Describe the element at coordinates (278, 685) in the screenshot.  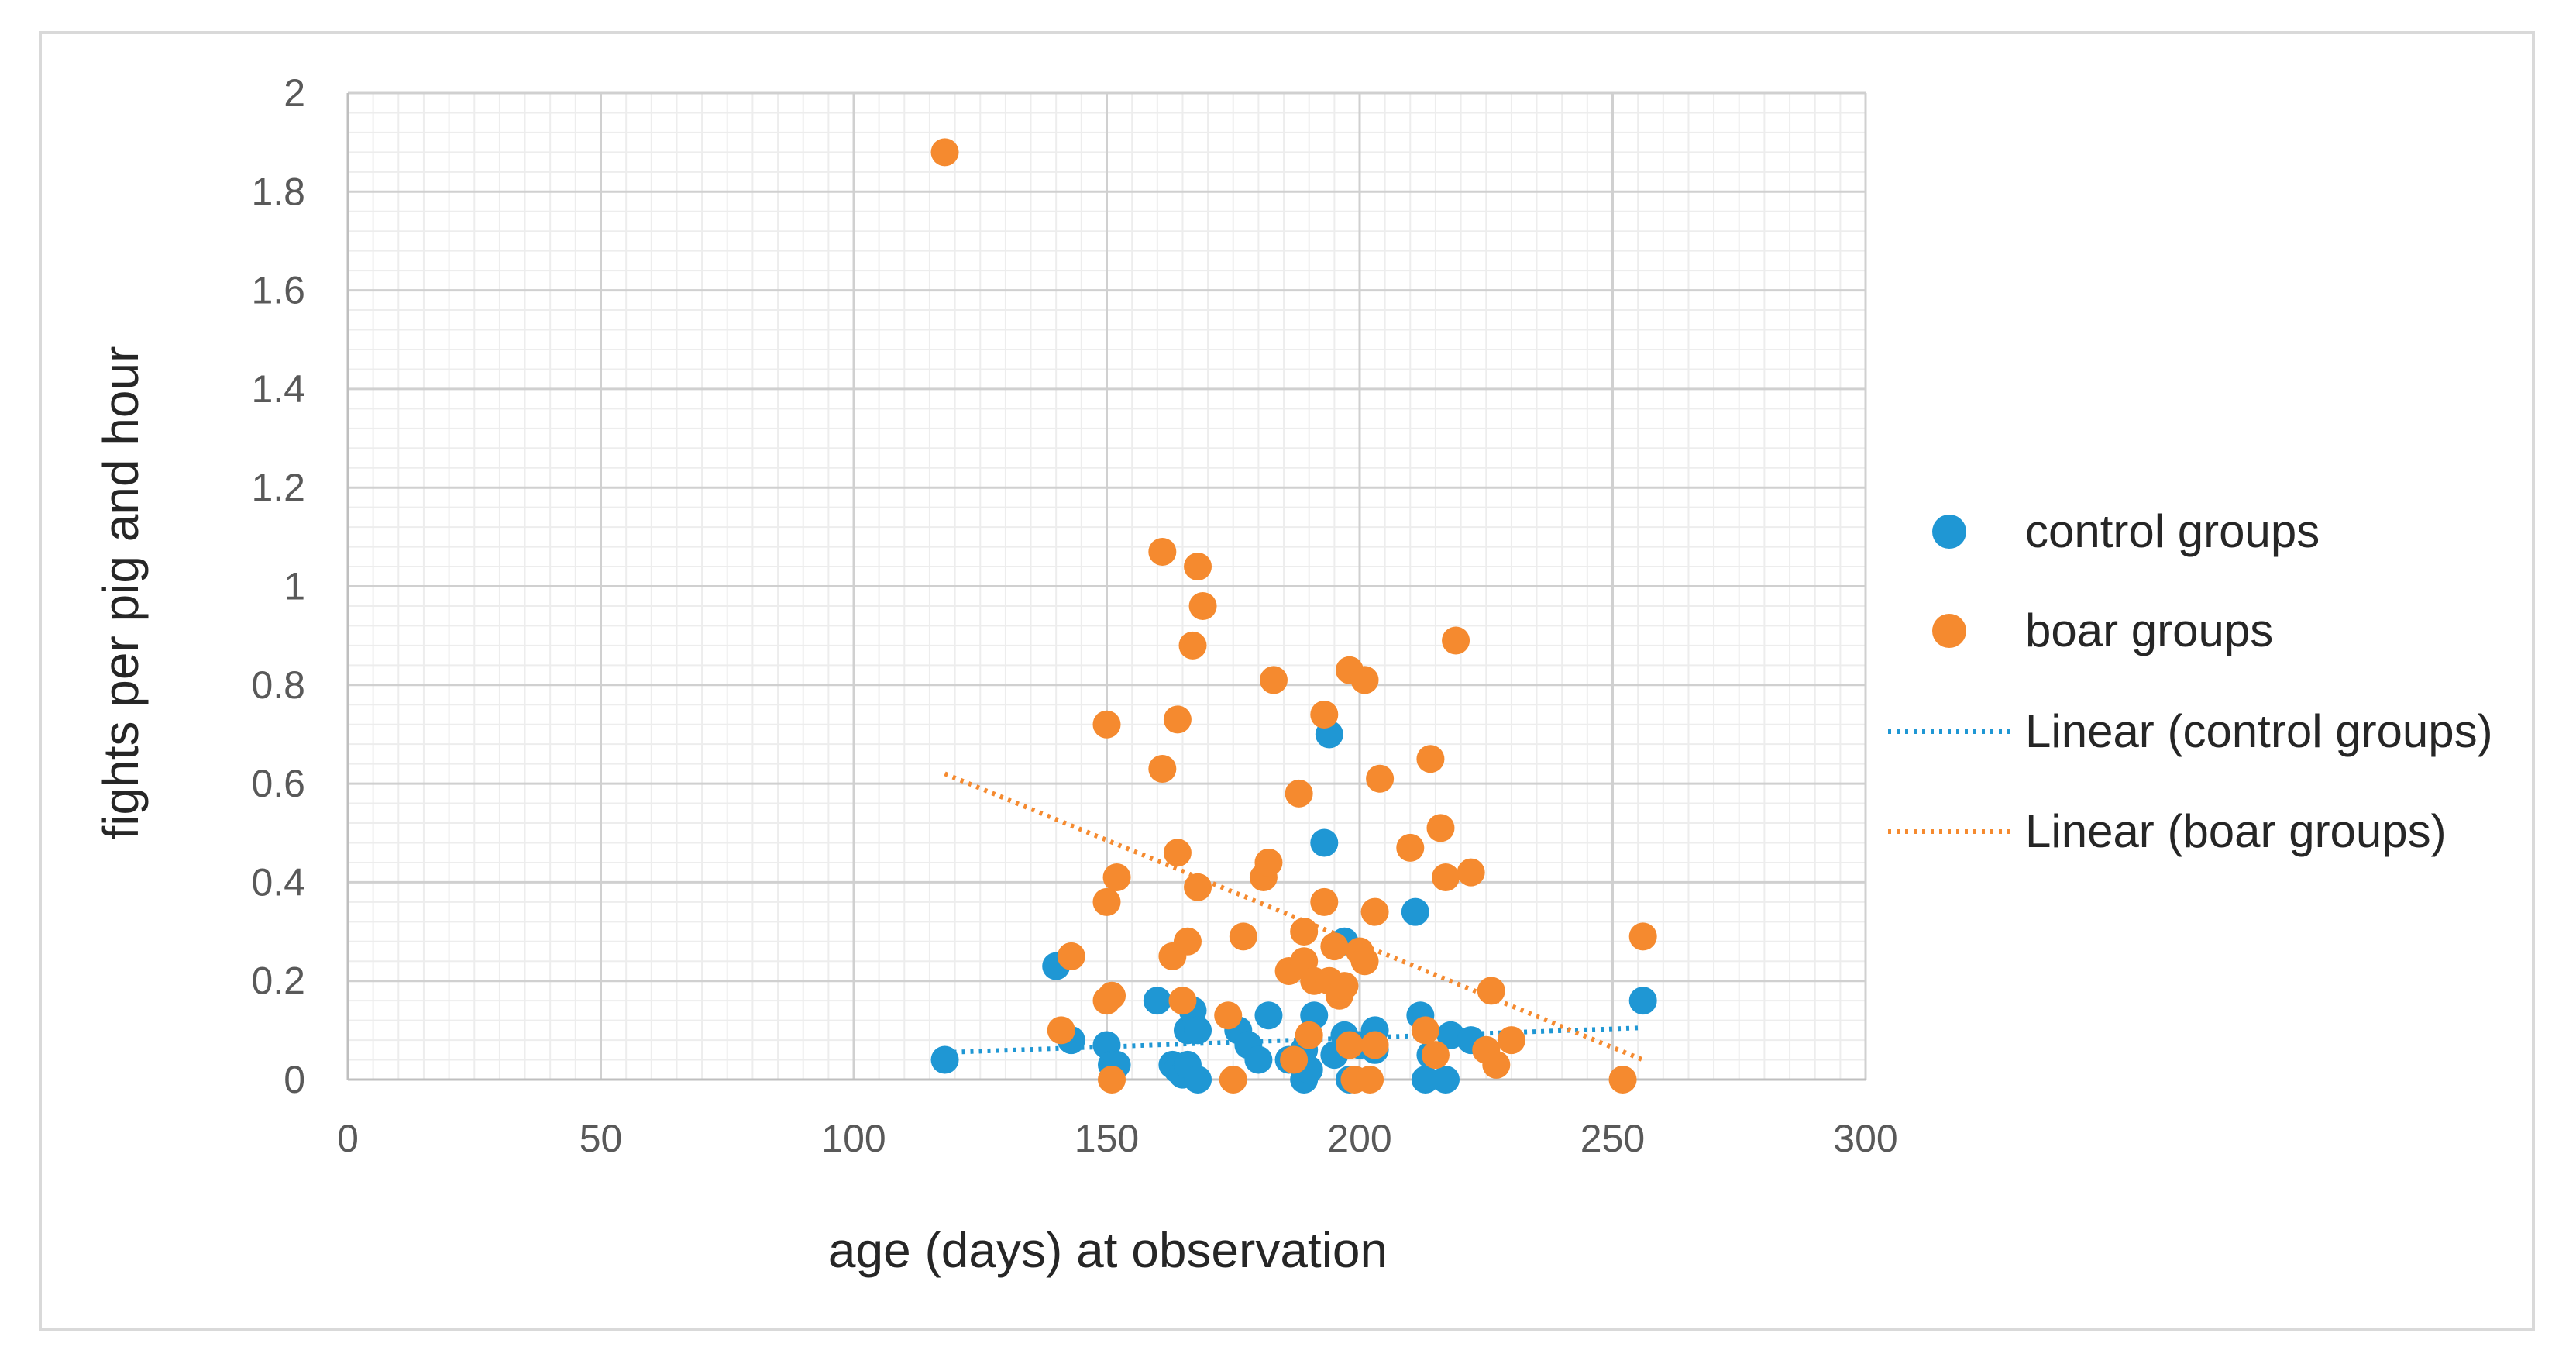
I see `y-tick-label: 0.8` at that location.